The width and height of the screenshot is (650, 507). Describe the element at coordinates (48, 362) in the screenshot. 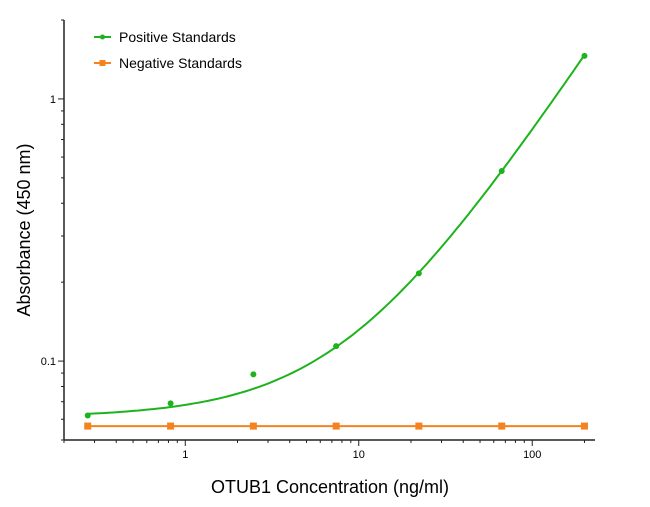

I see `y-tick-label: 0.1` at that location.